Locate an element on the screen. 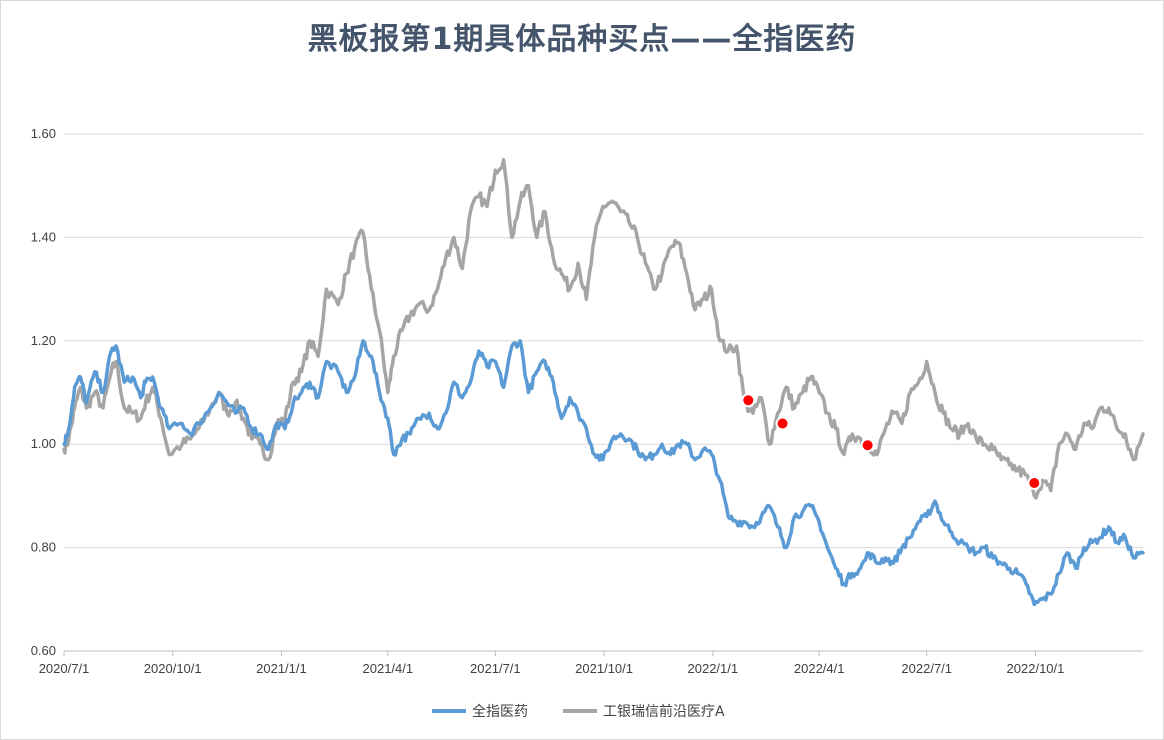 This screenshot has width=1164, height=740. y-tick-label: 0.80 is located at coordinates (43, 547).